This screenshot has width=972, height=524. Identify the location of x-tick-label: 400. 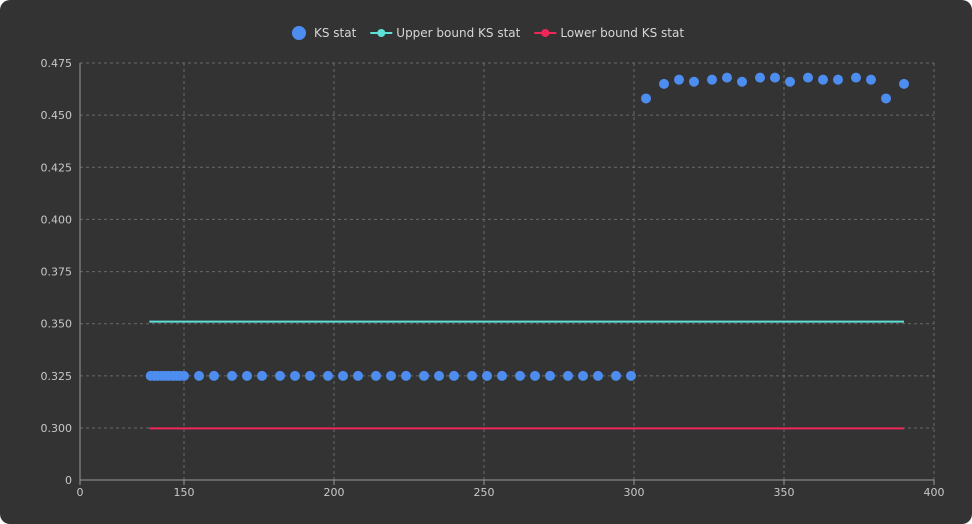
(934, 492).